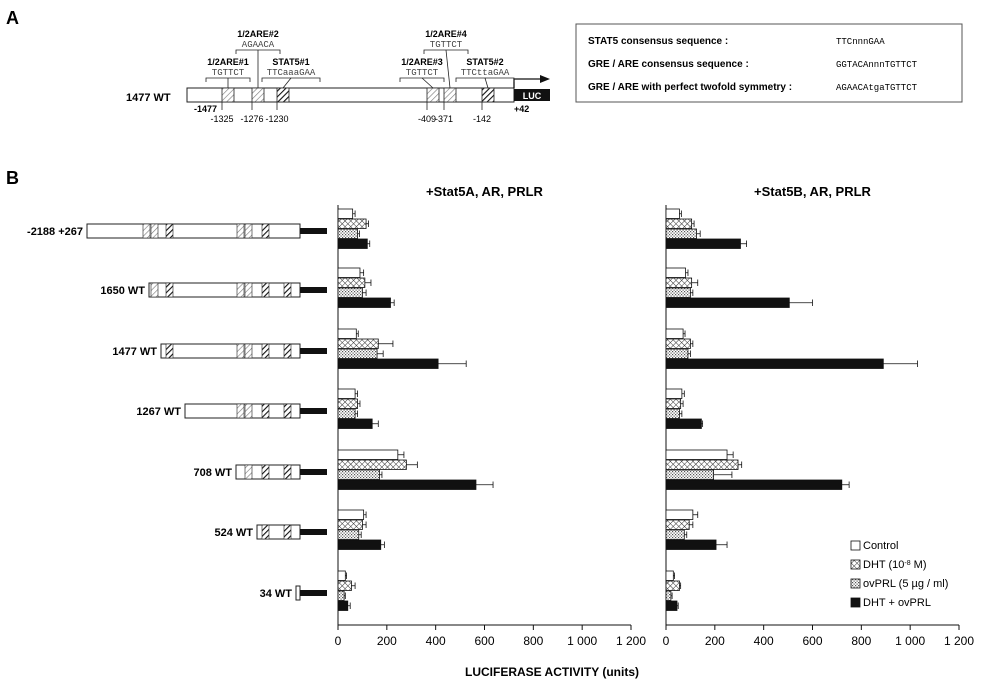 The image size is (982, 690). I want to click on x-tick-label: 1 200, so click(631, 641).